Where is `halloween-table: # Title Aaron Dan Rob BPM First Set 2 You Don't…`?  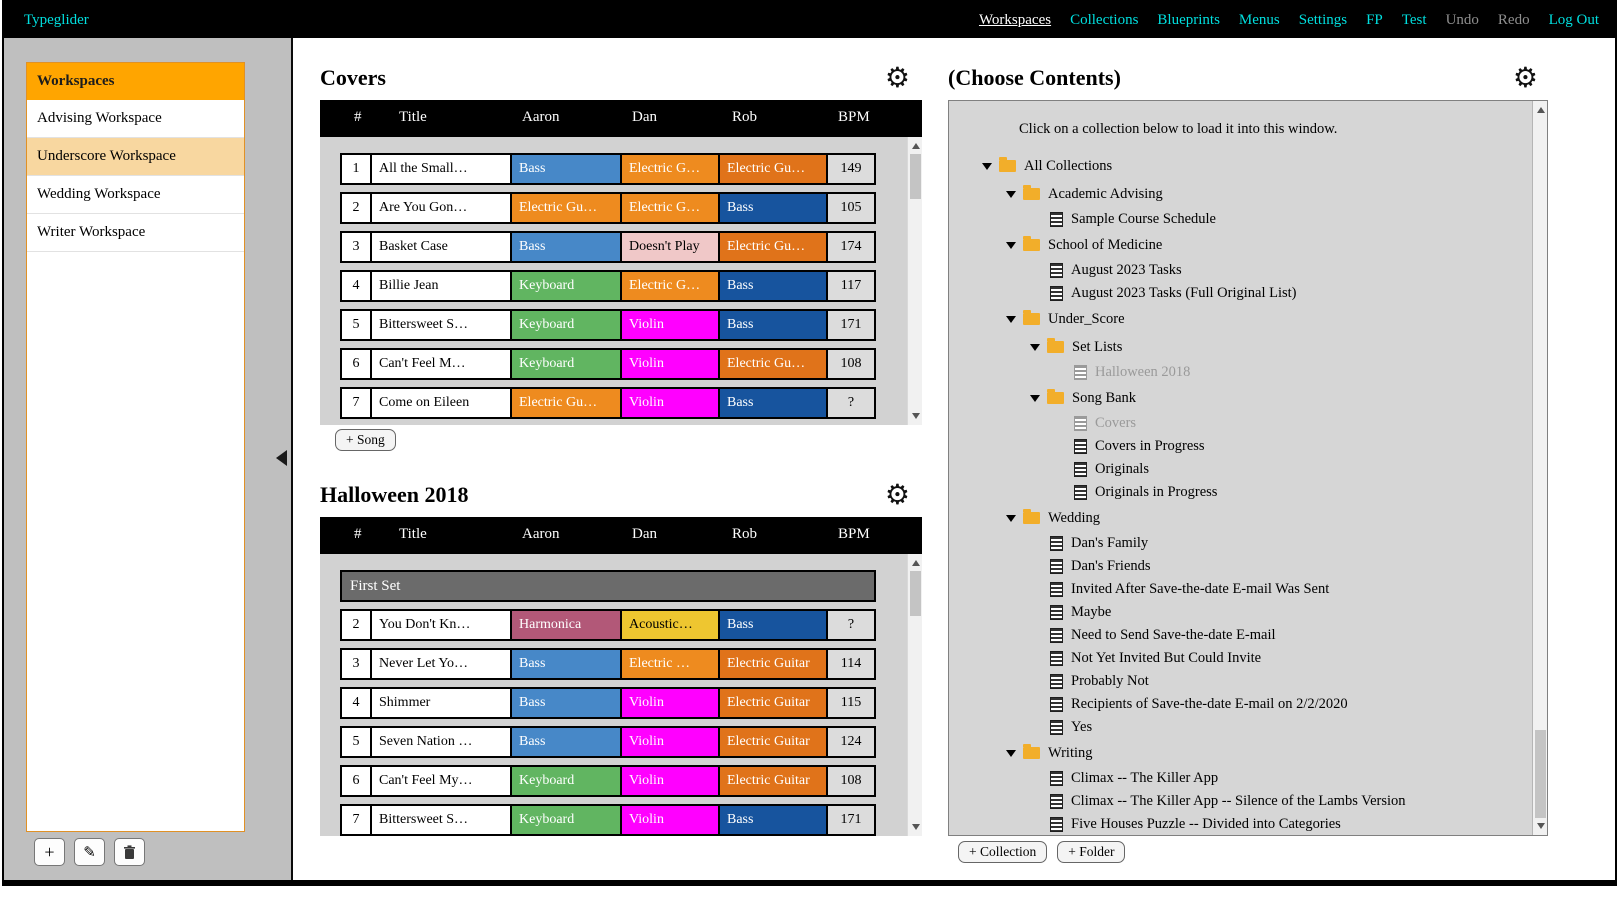 halloween-table: # Title Aaron Dan Rob BPM First Set 2 You Don't… is located at coordinates (621, 676).